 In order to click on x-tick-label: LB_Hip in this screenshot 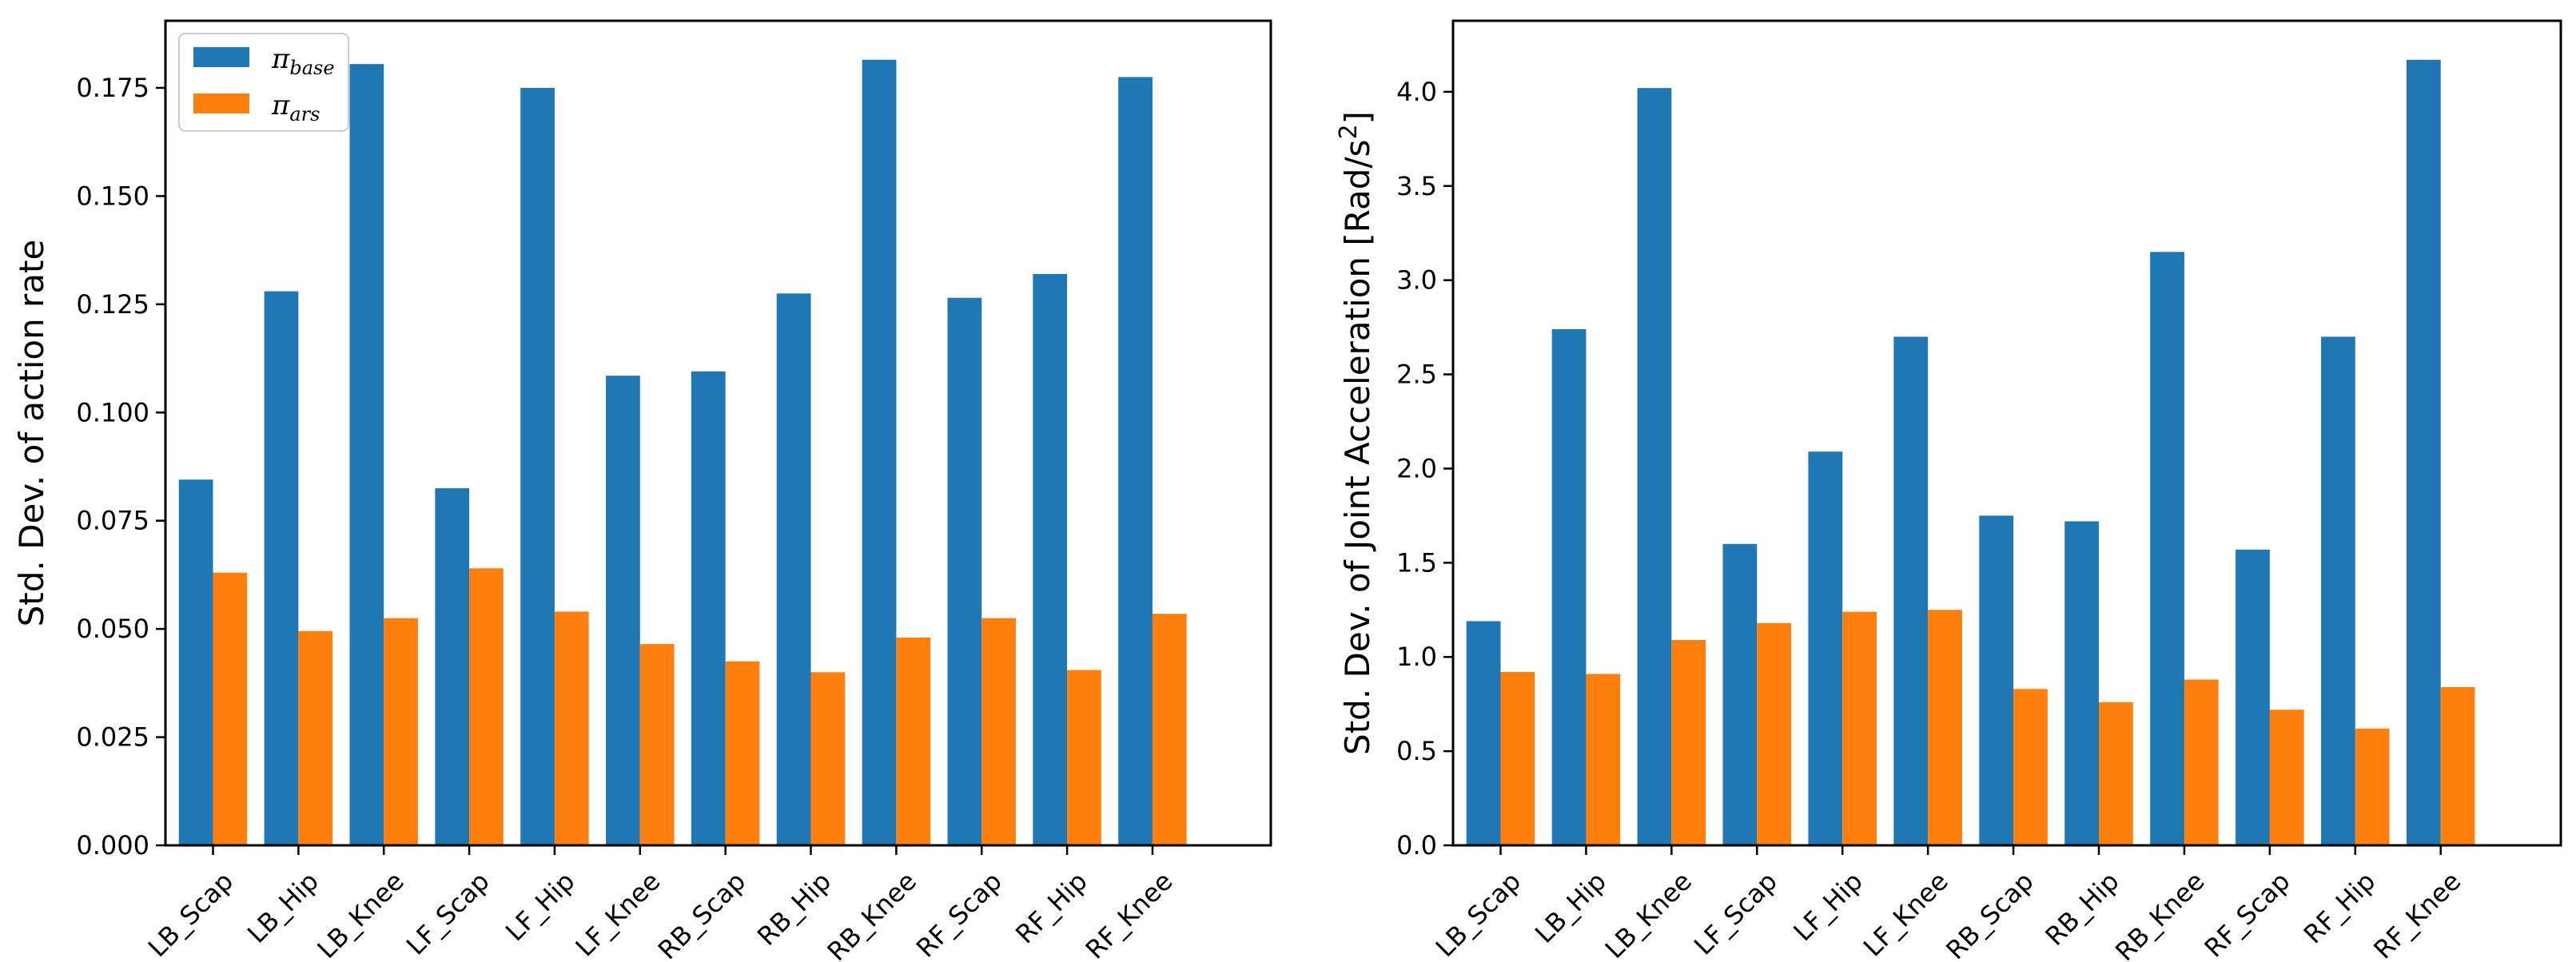, I will do `click(282, 907)`.